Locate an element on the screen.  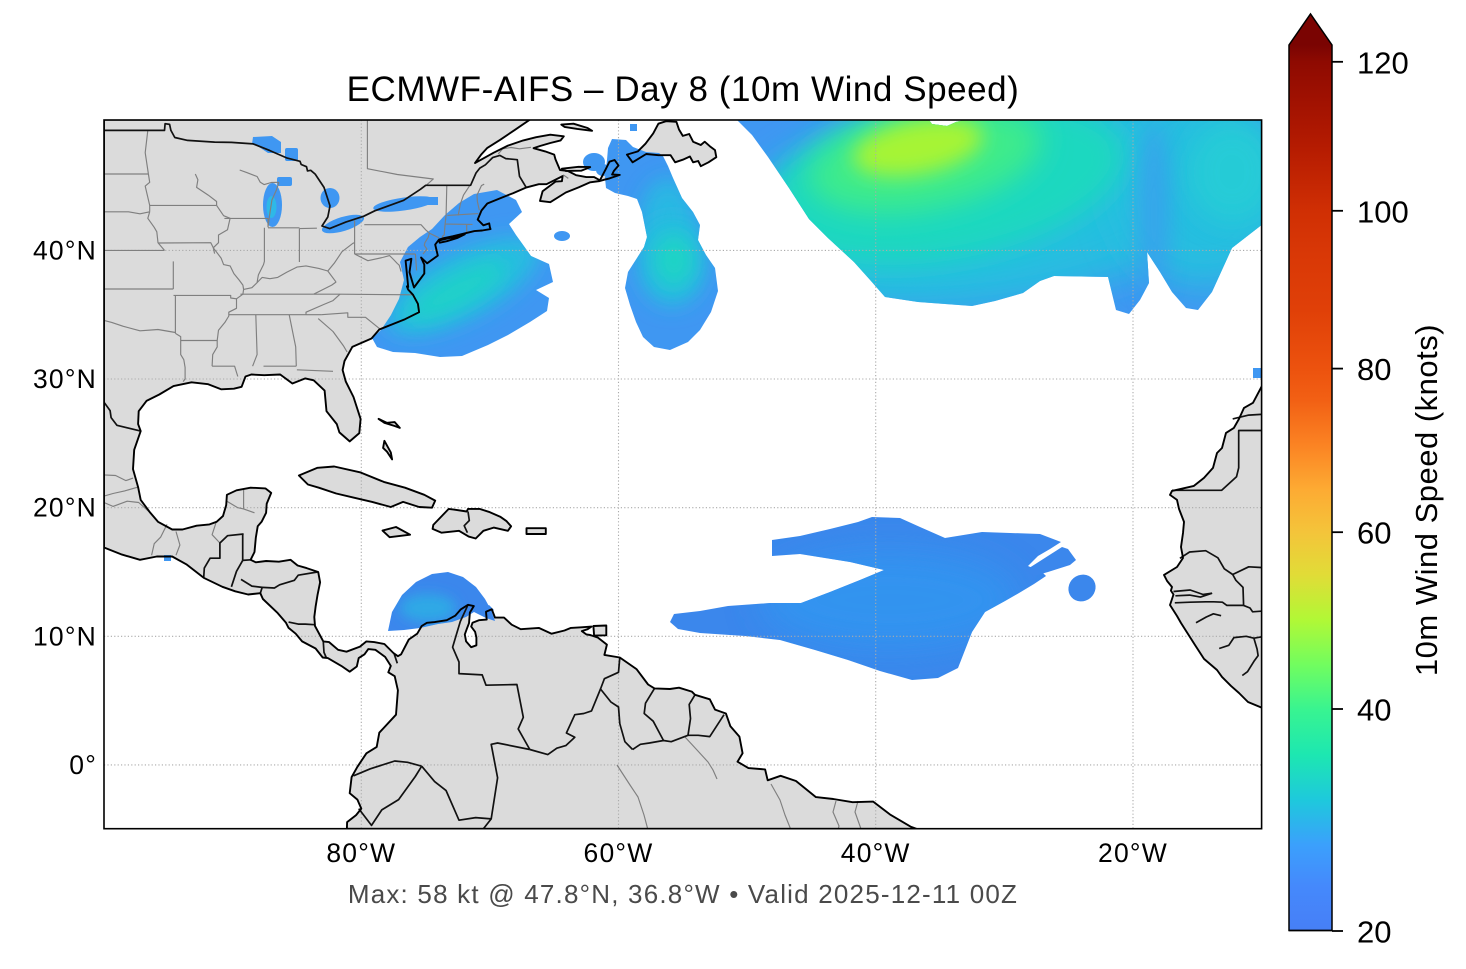
svg-text: 60°W is located at coordinates (619, 853).